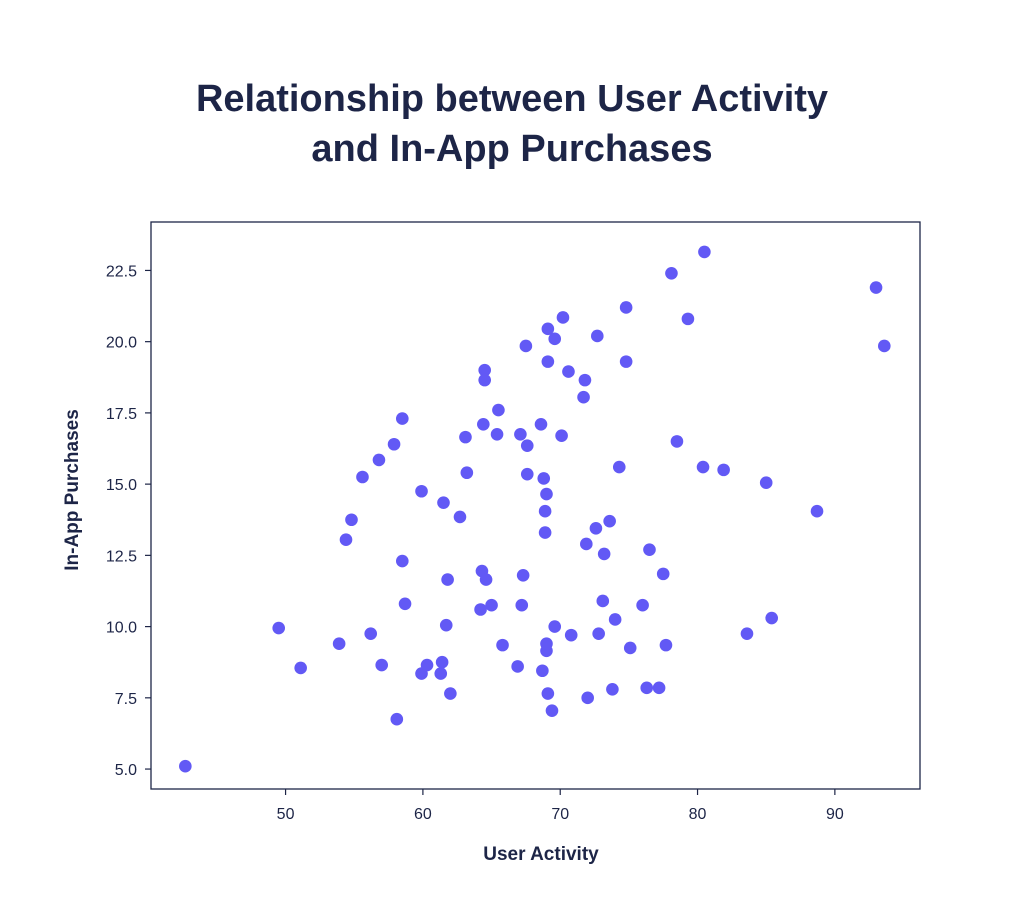 The height and width of the screenshot is (910, 1024). What do you see at coordinates (128, 521) in the screenshot?
I see `y-axis-ticks: 5.0 7.5 10.0 12.5 15.0 17.5 20.0 22.5` at bounding box center [128, 521].